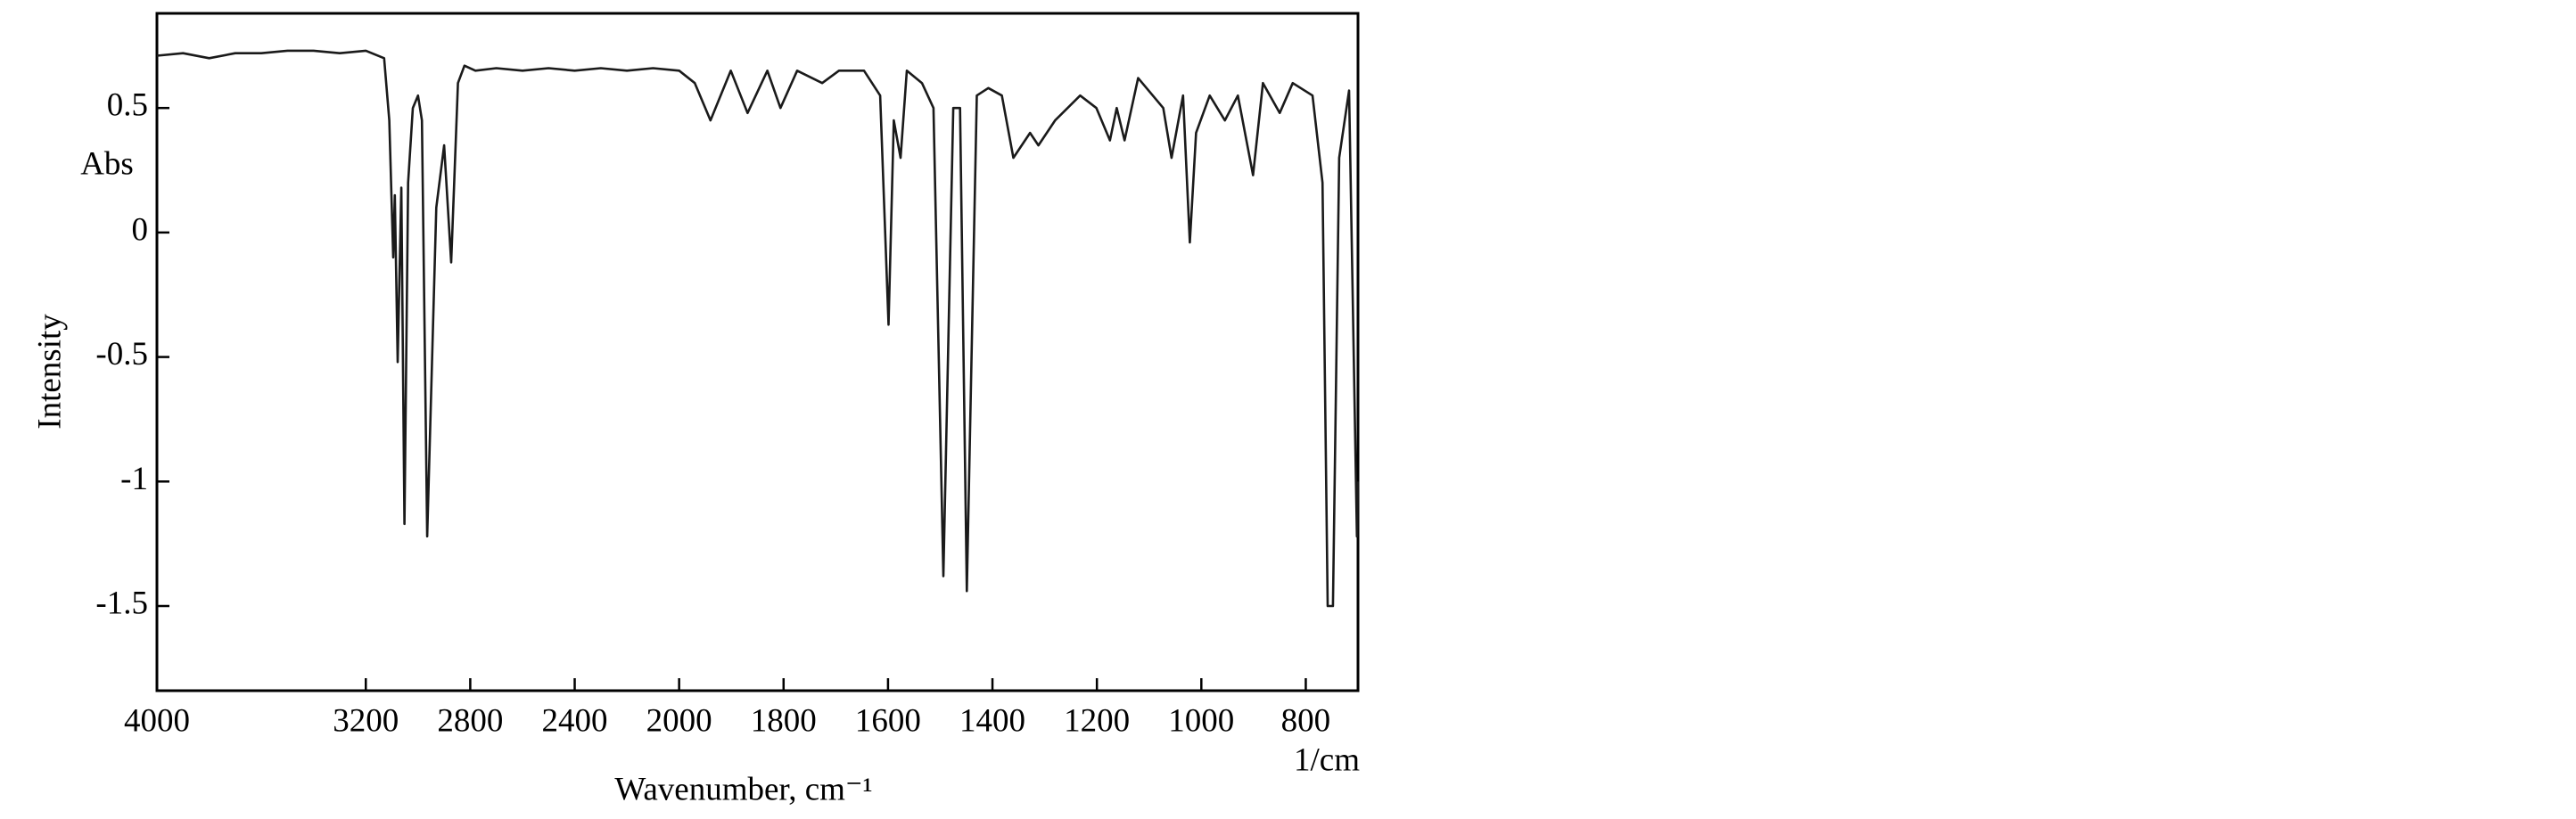 This screenshot has height=819, width=2576. I want to click on x-tick-label: 1400, so click(992, 720).